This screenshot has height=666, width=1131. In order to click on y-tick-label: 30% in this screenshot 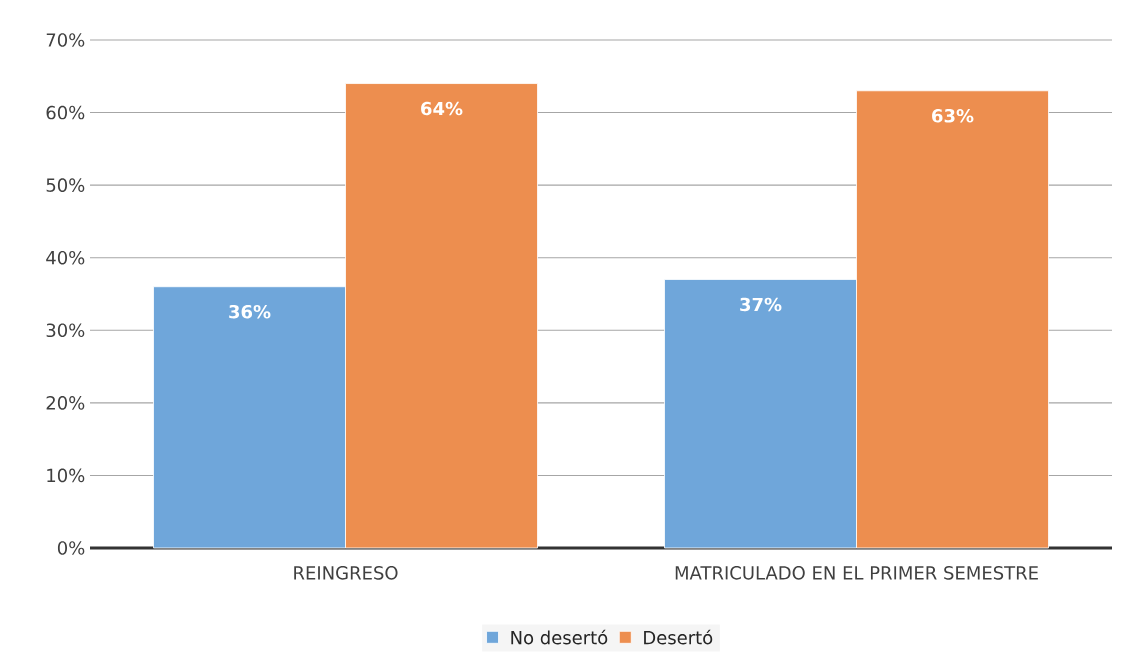, I will do `click(65, 330)`.